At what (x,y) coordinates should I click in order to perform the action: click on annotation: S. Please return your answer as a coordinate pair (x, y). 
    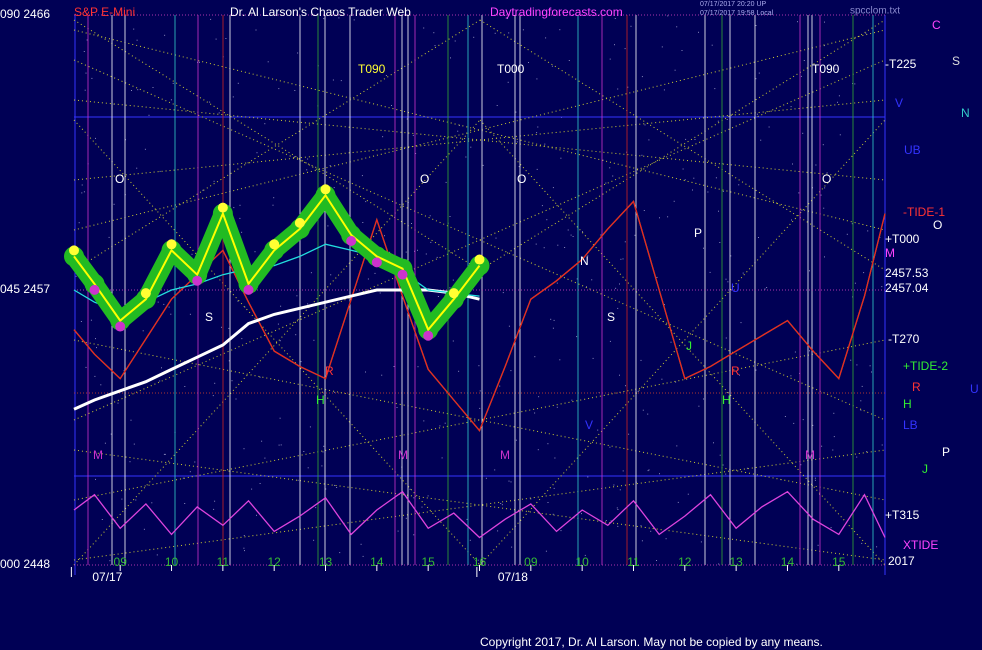
    Looking at the image, I should click on (209, 317).